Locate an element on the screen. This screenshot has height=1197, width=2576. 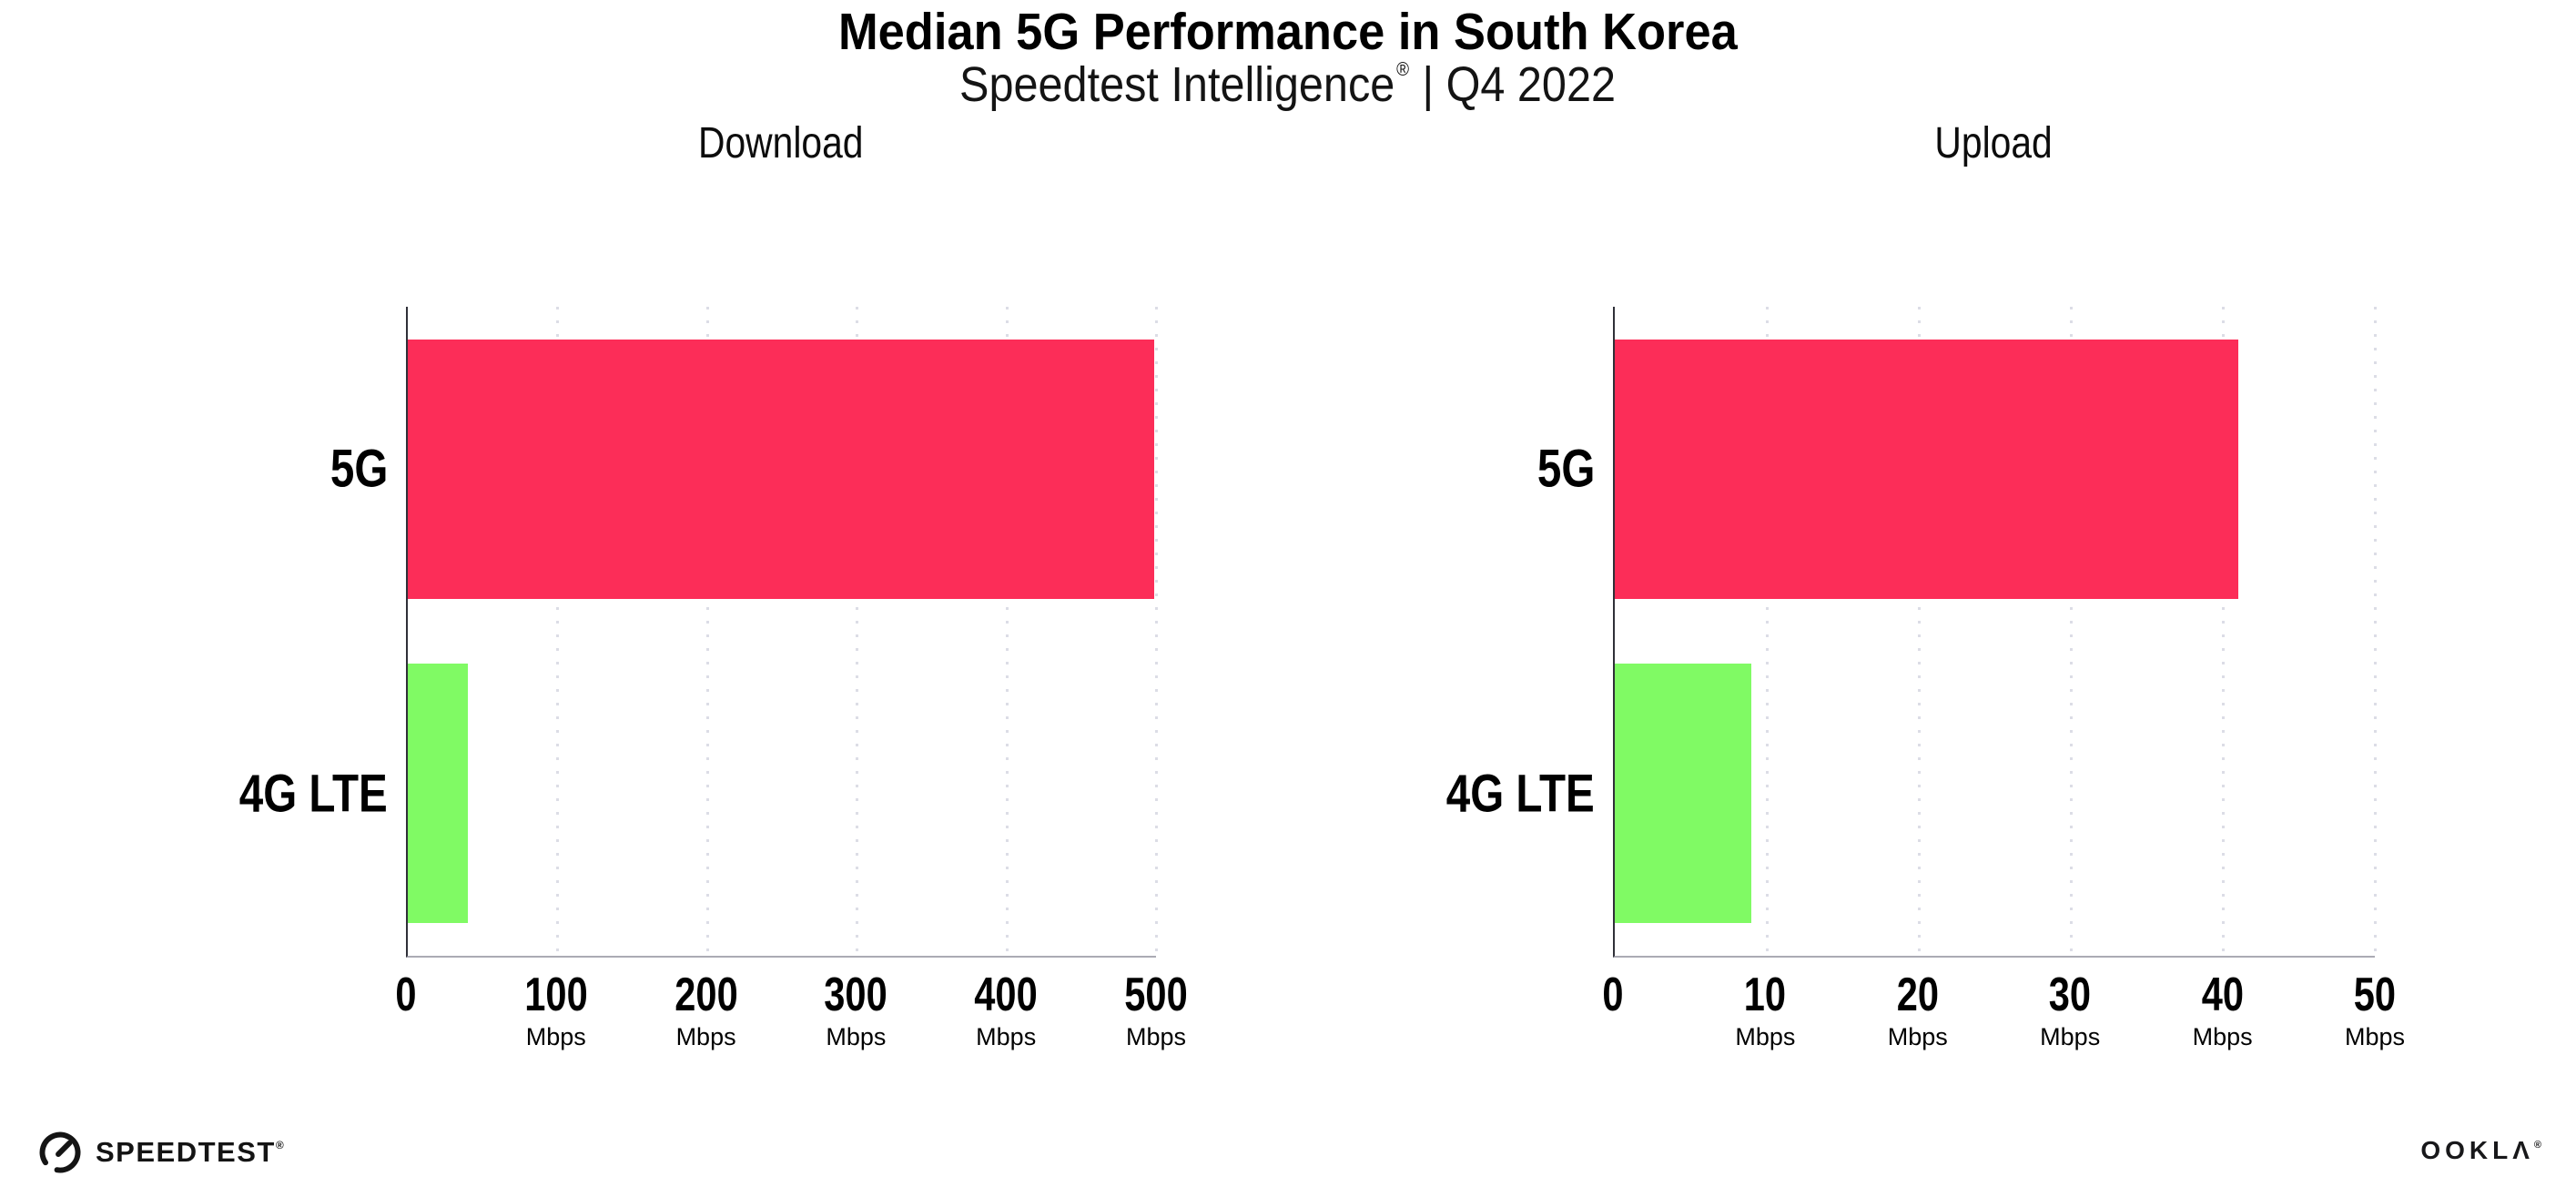
bar-5g-upload is located at coordinates (1926, 469).